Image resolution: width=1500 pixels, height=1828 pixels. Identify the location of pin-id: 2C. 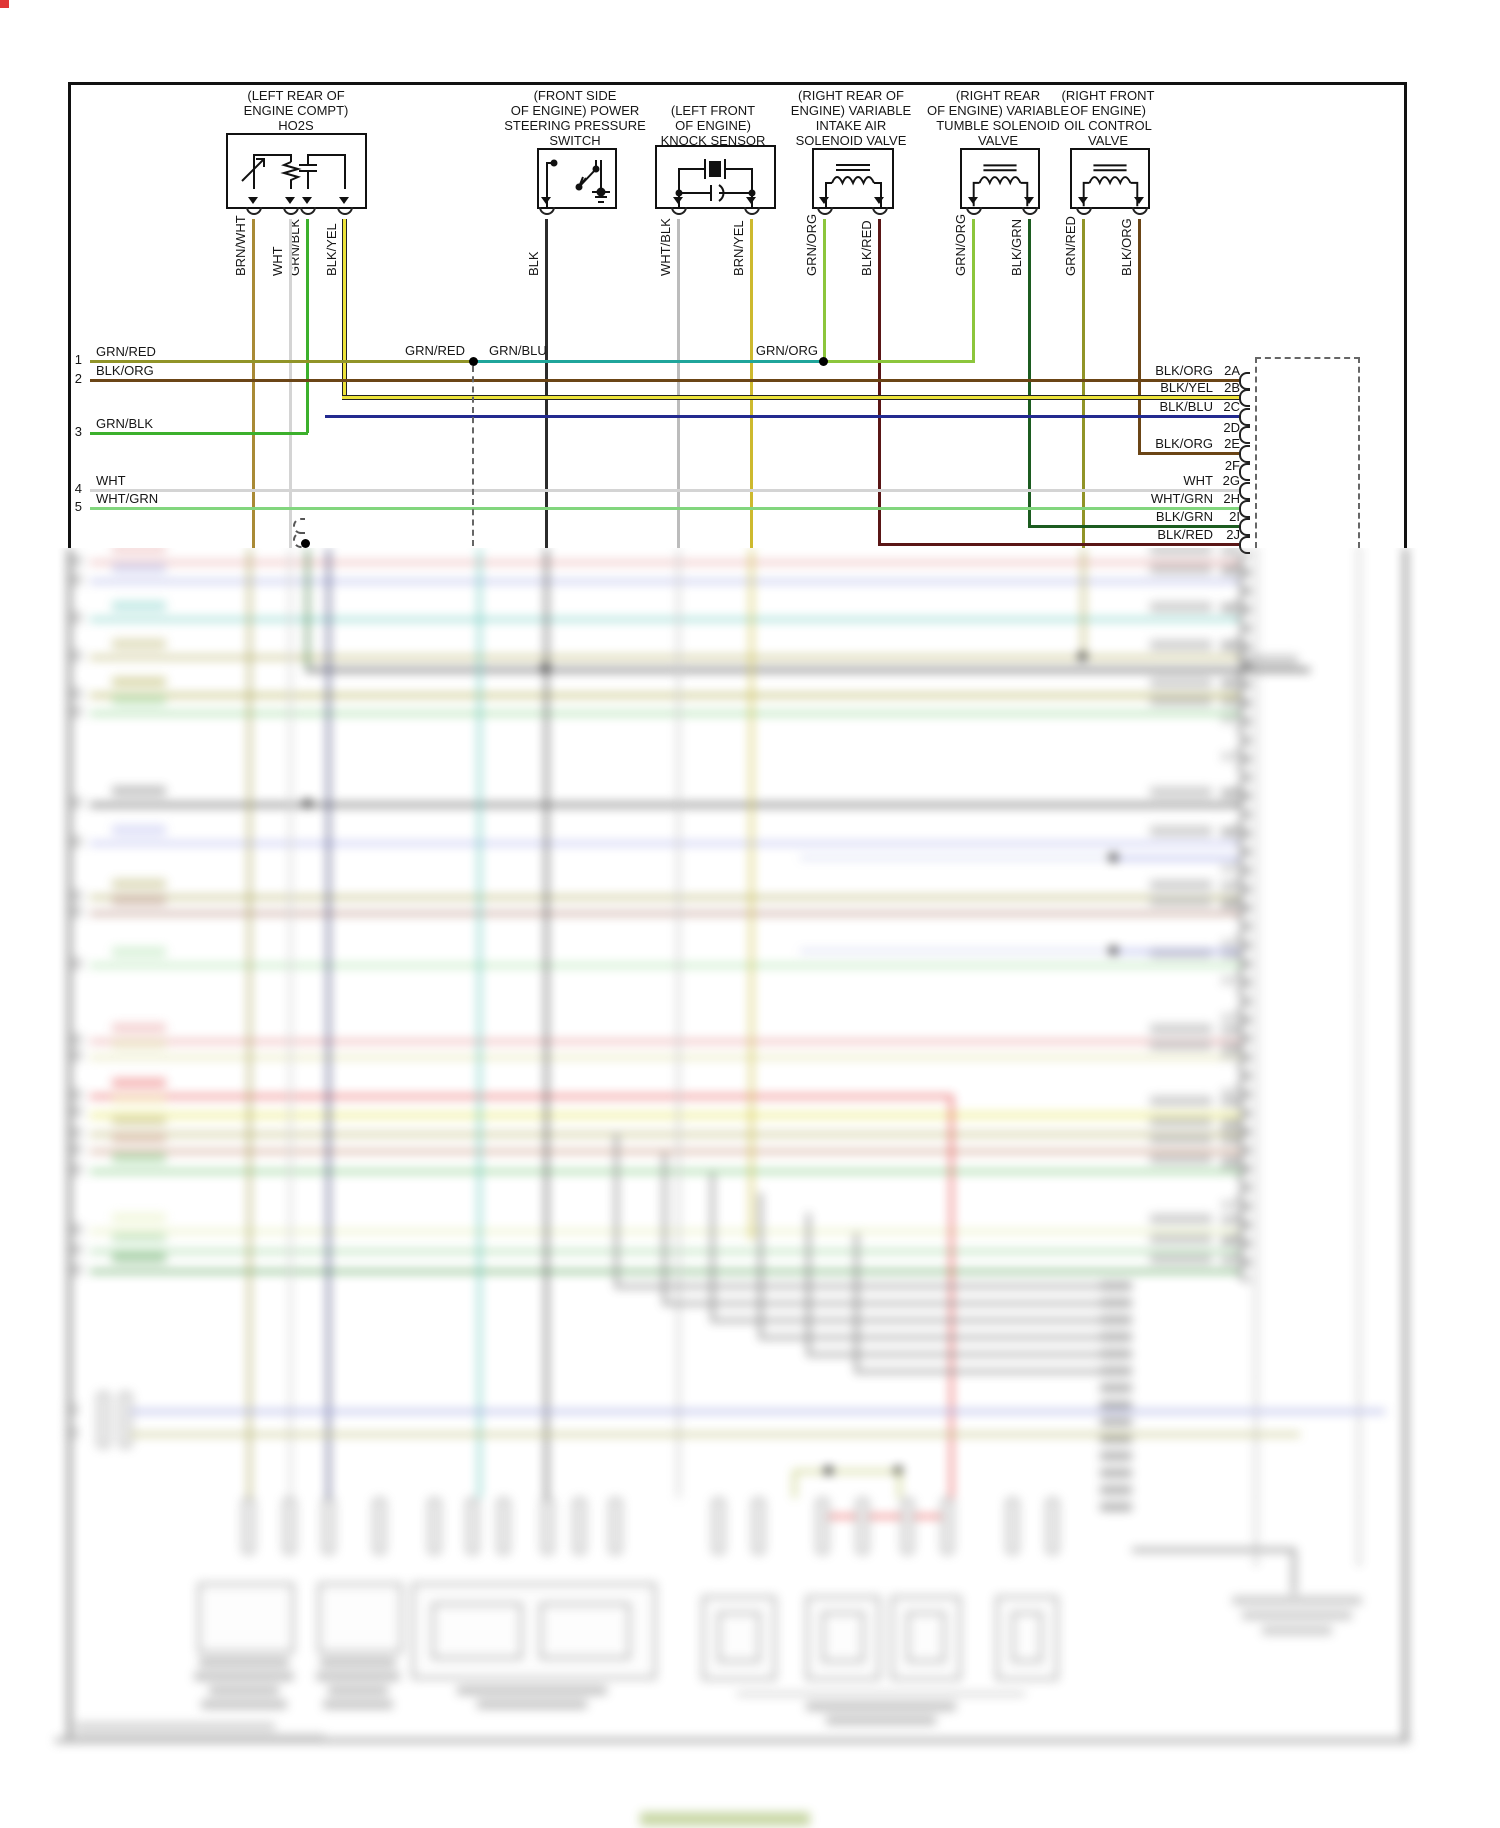
(1231, 406).